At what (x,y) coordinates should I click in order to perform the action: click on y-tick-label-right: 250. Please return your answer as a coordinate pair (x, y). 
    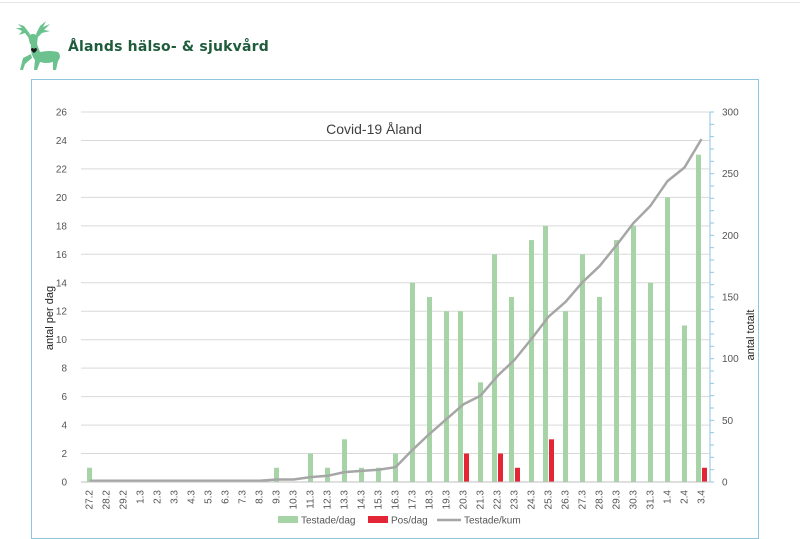
    Looking at the image, I should click on (730, 174).